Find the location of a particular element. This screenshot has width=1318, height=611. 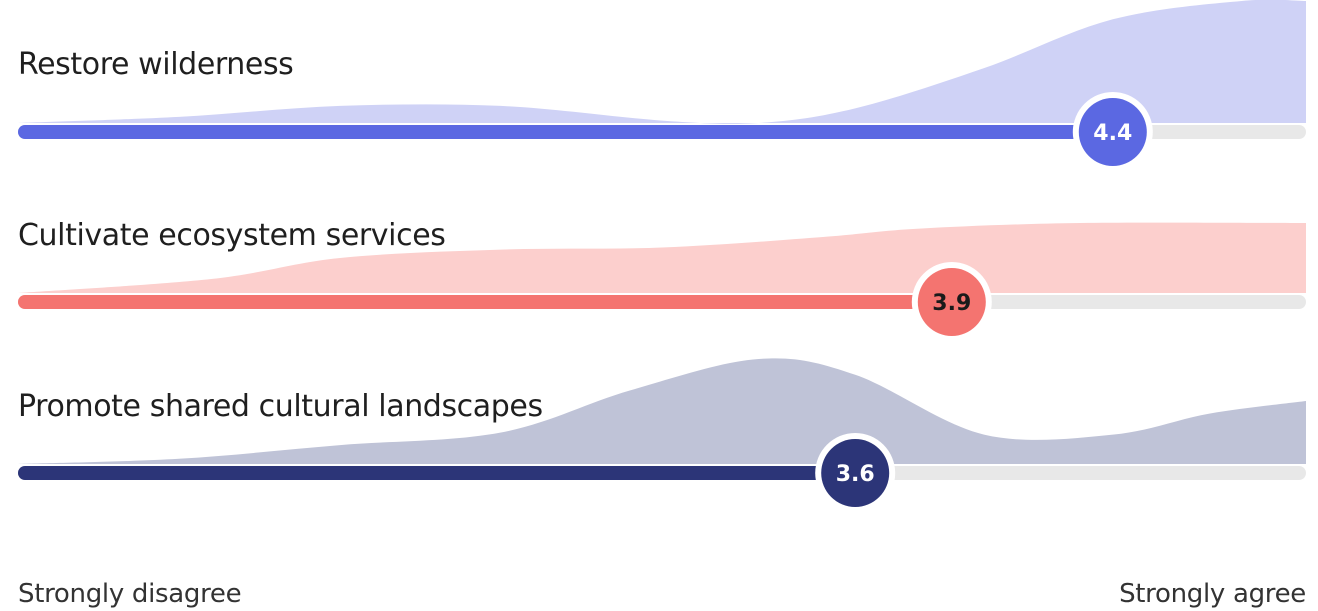

distribution-area is located at coordinates (662, 257).